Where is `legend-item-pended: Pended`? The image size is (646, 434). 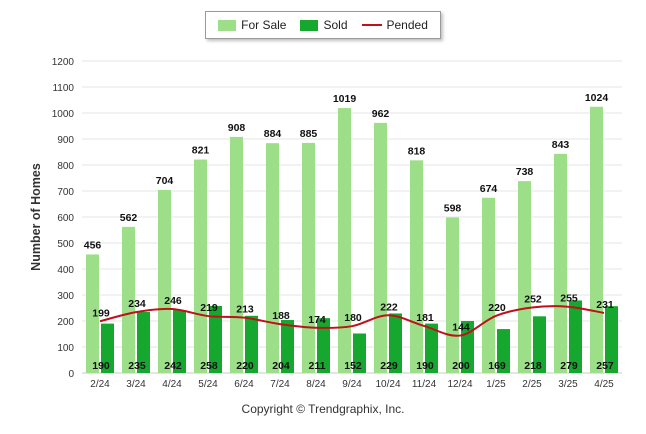 legend-item-pended: Pended is located at coordinates (394, 25).